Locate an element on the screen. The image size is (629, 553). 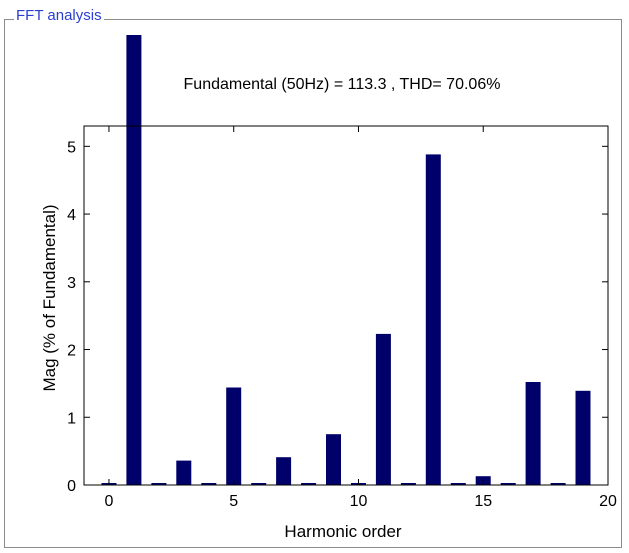
y-tick-label-5: 5 is located at coordinates (71, 147).